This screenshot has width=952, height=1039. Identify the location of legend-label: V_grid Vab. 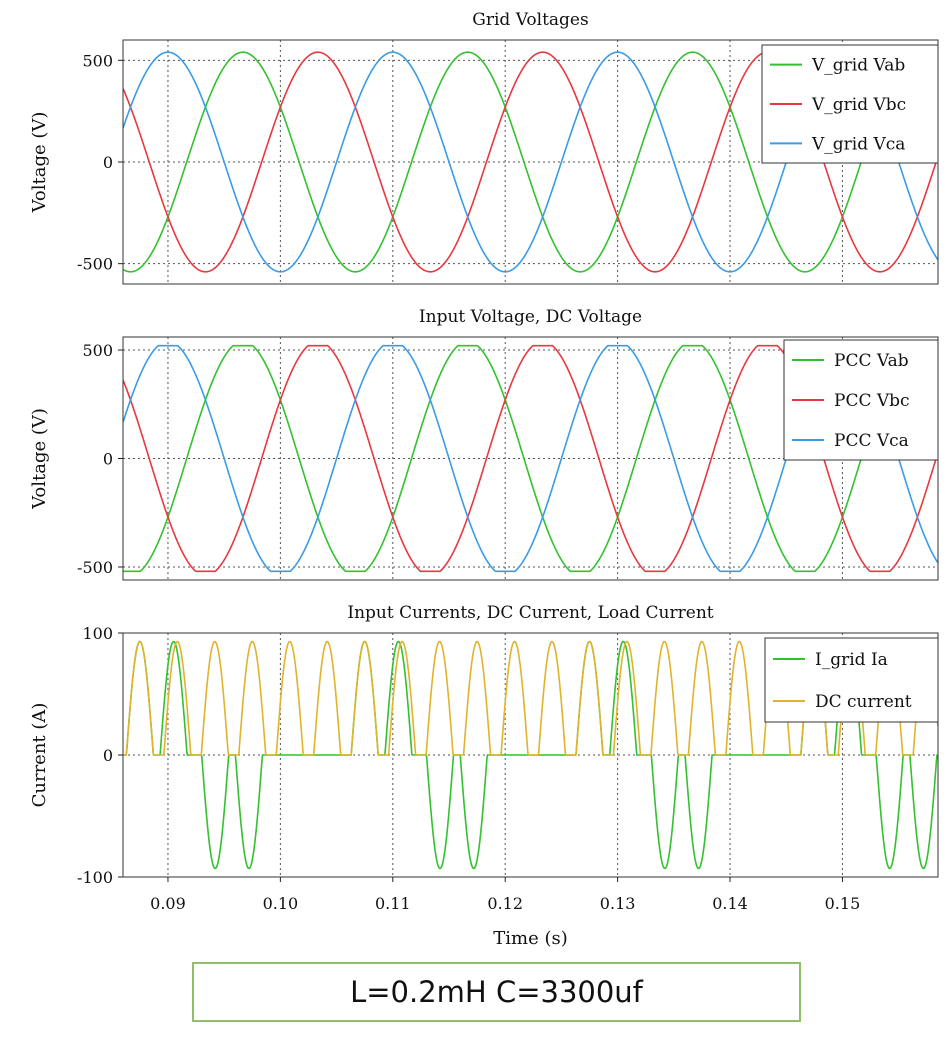
(858, 66).